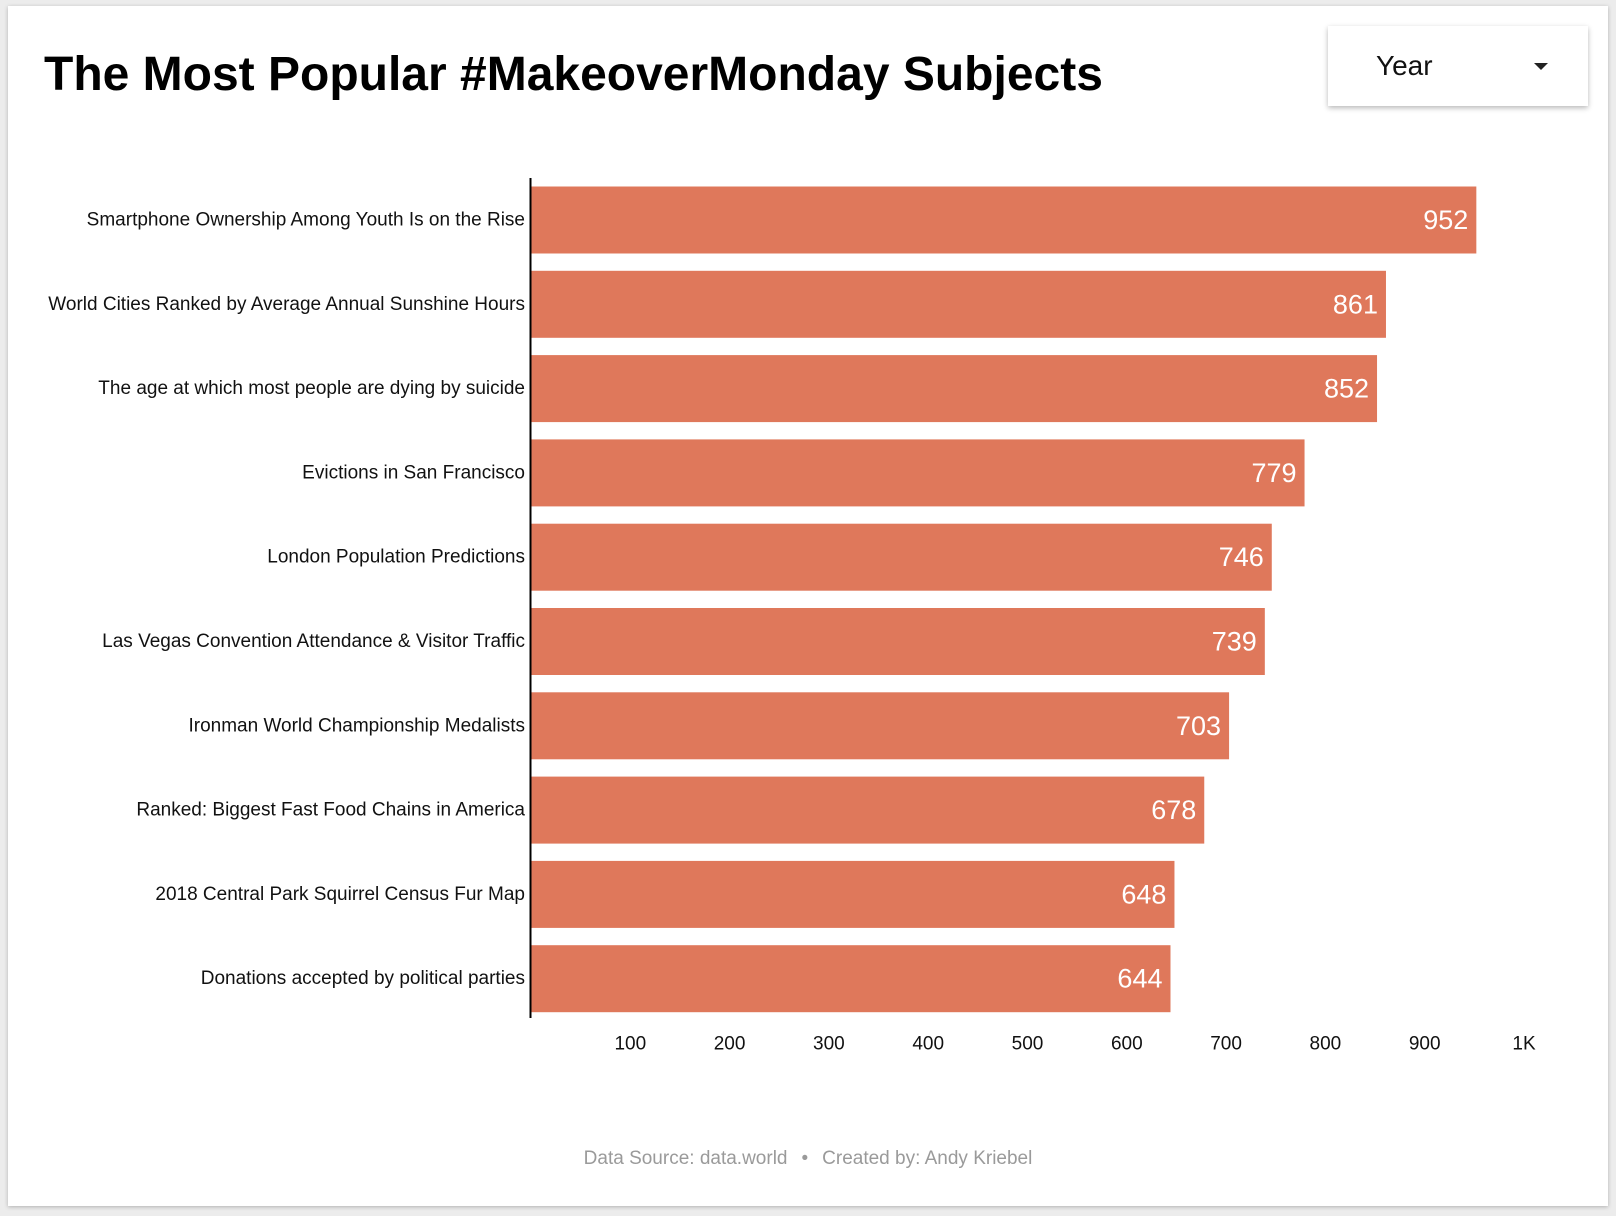 The image size is (1616, 1216). Describe the element at coordinates (730, 1044) in the screenshot. I see `x-tick-label: 200` at that location.